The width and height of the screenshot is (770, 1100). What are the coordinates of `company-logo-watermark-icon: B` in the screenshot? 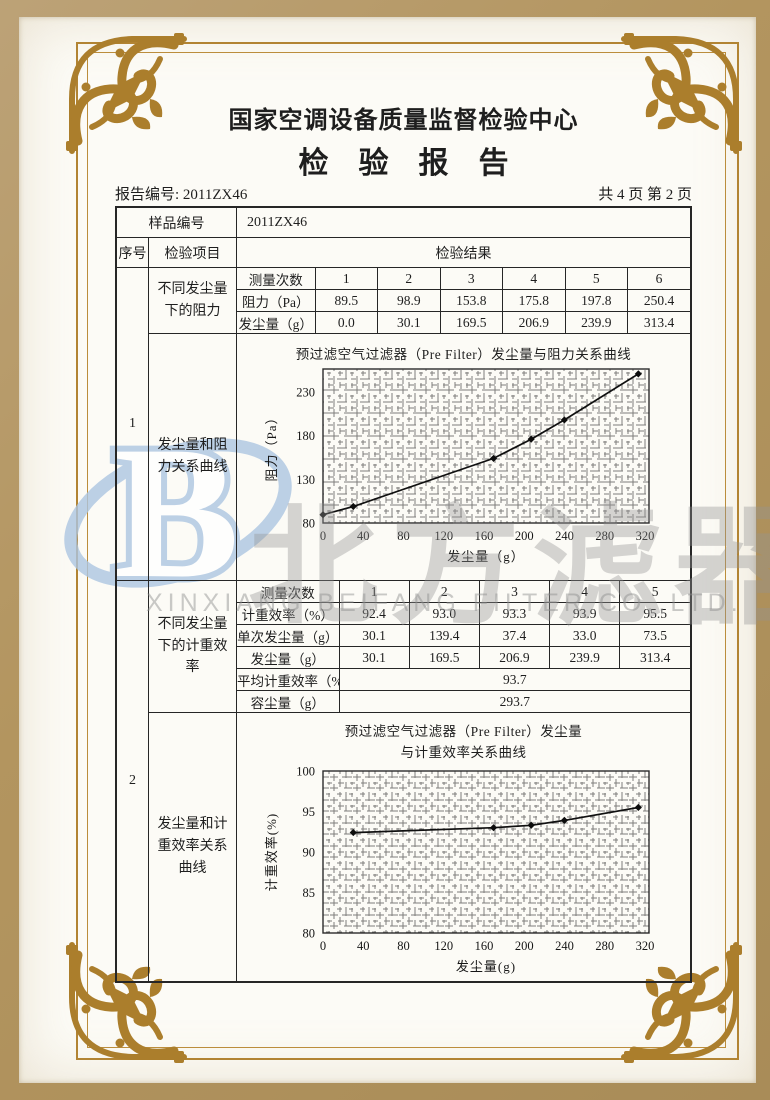 It's located at (178, 513).